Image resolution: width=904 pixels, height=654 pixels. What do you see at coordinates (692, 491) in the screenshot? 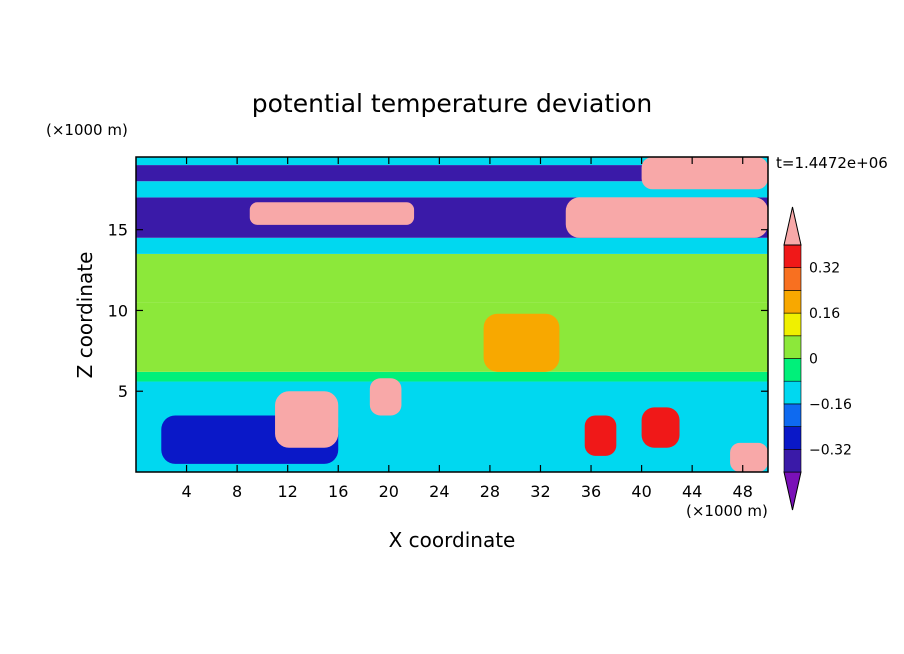
I see `x-tick-label: 44` at bounding box center [692, 491].